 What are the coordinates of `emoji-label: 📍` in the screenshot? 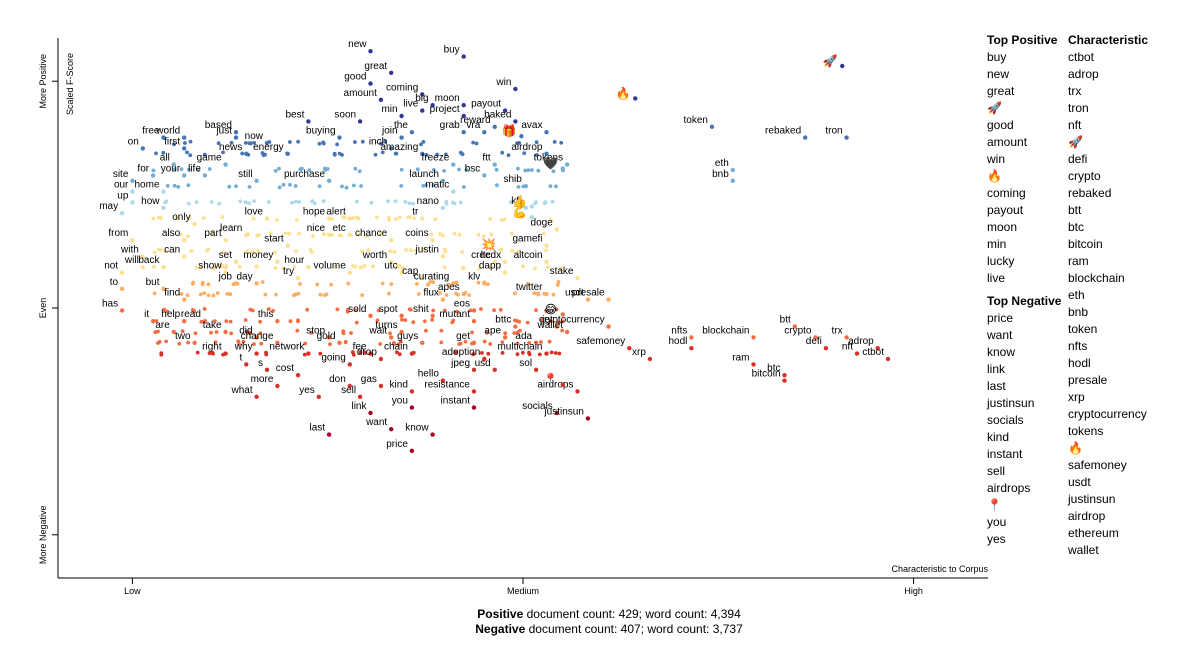 It's located at (550, 380).